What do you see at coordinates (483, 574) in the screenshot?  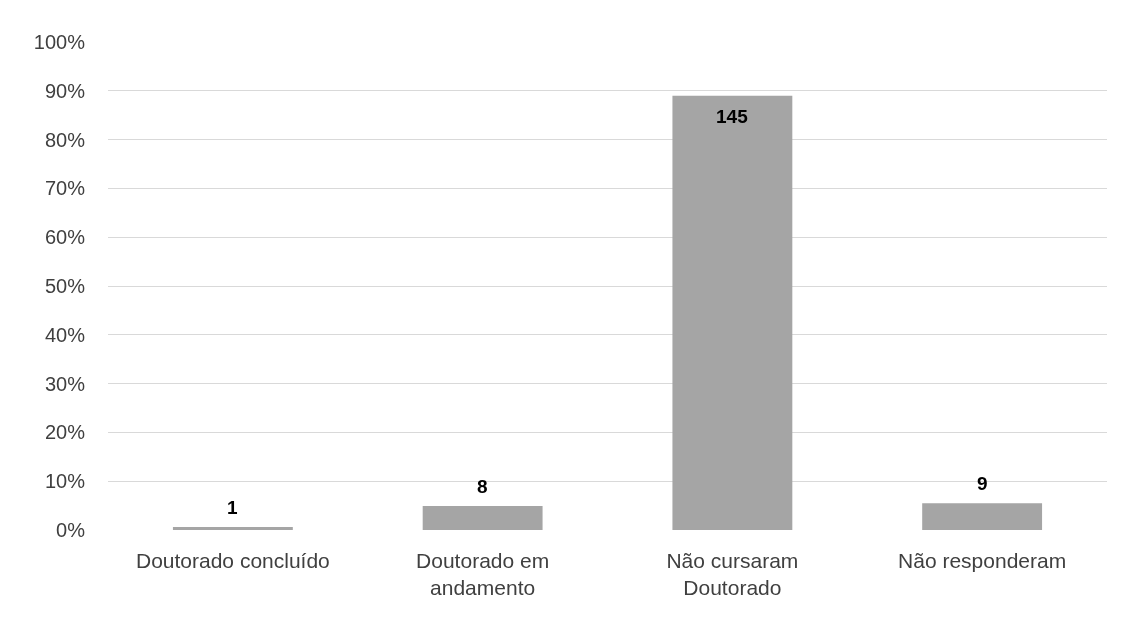 I see `x-tick-label: Doutorado em andamento` at bounding box center [483, 574].